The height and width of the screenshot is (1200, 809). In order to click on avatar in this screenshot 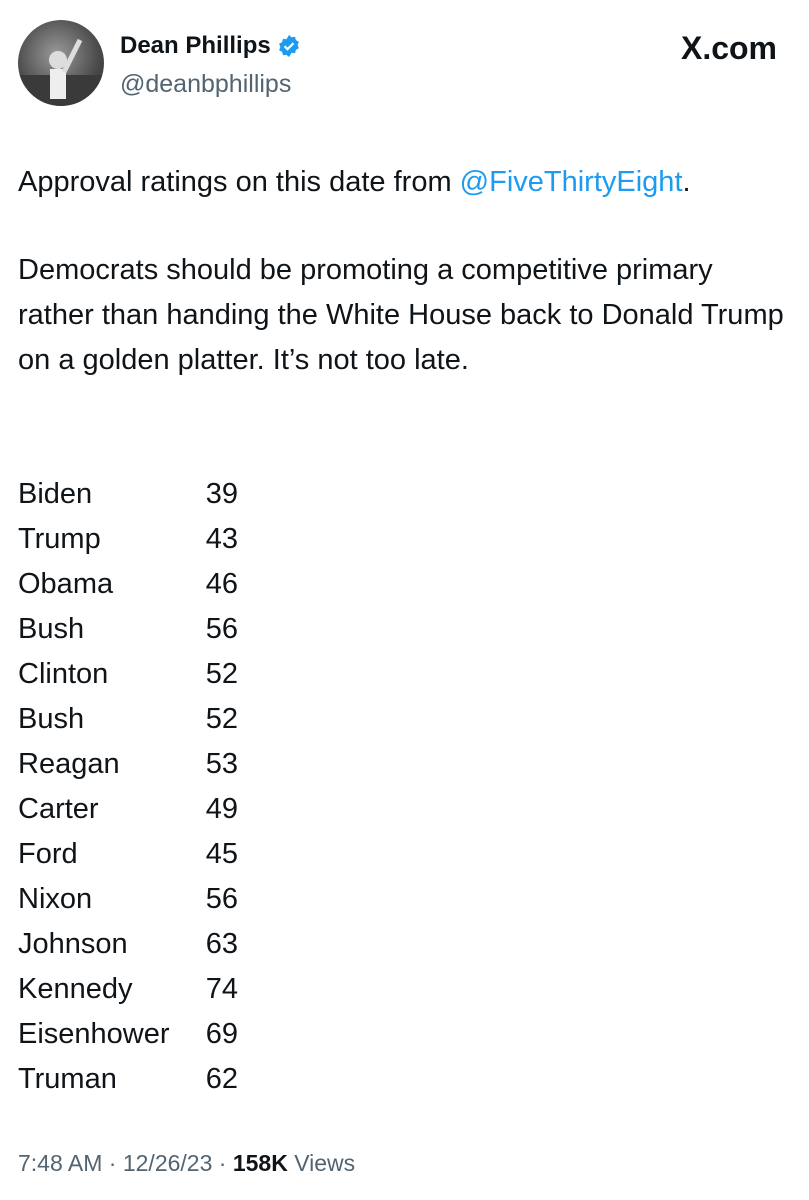, I will do `click(61, 63)`.